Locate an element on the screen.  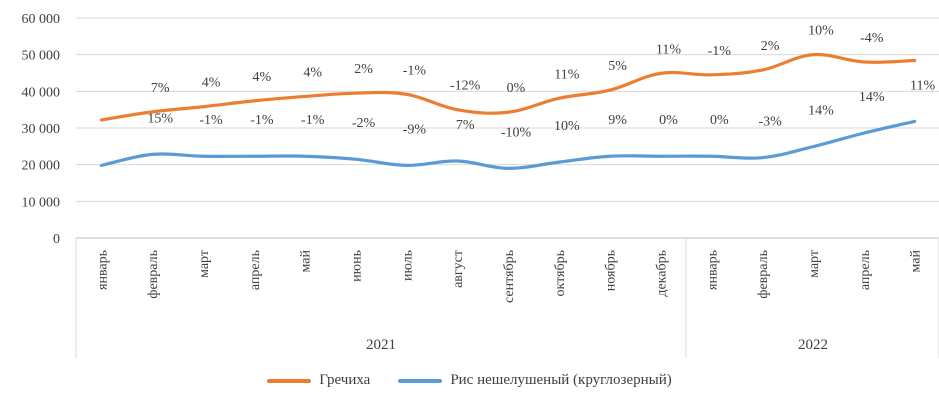
data-label-buckwheat: 5% is located at coordinates (617, 66).